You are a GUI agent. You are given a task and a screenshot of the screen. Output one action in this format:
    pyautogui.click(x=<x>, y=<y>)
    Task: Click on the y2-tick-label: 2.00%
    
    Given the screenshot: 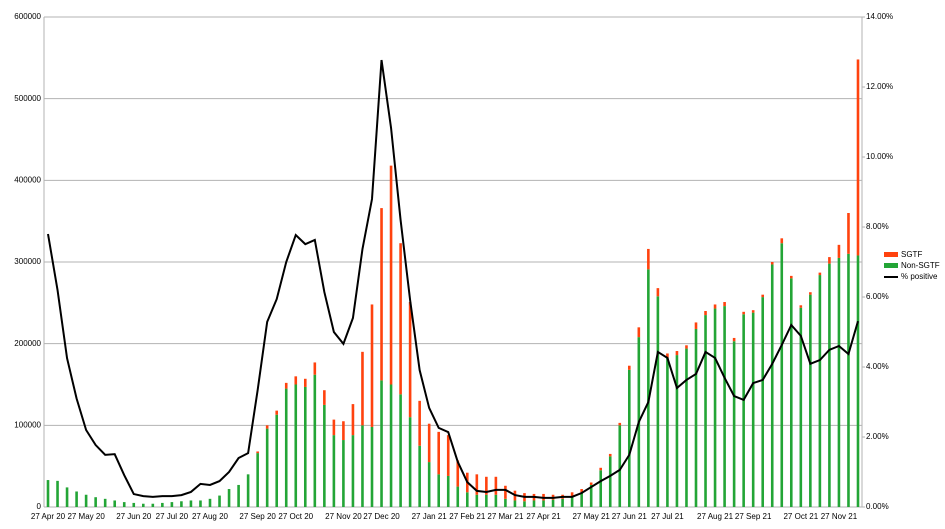 What is the action you would take?
    pyautogui.click(x=877, y=436)
    